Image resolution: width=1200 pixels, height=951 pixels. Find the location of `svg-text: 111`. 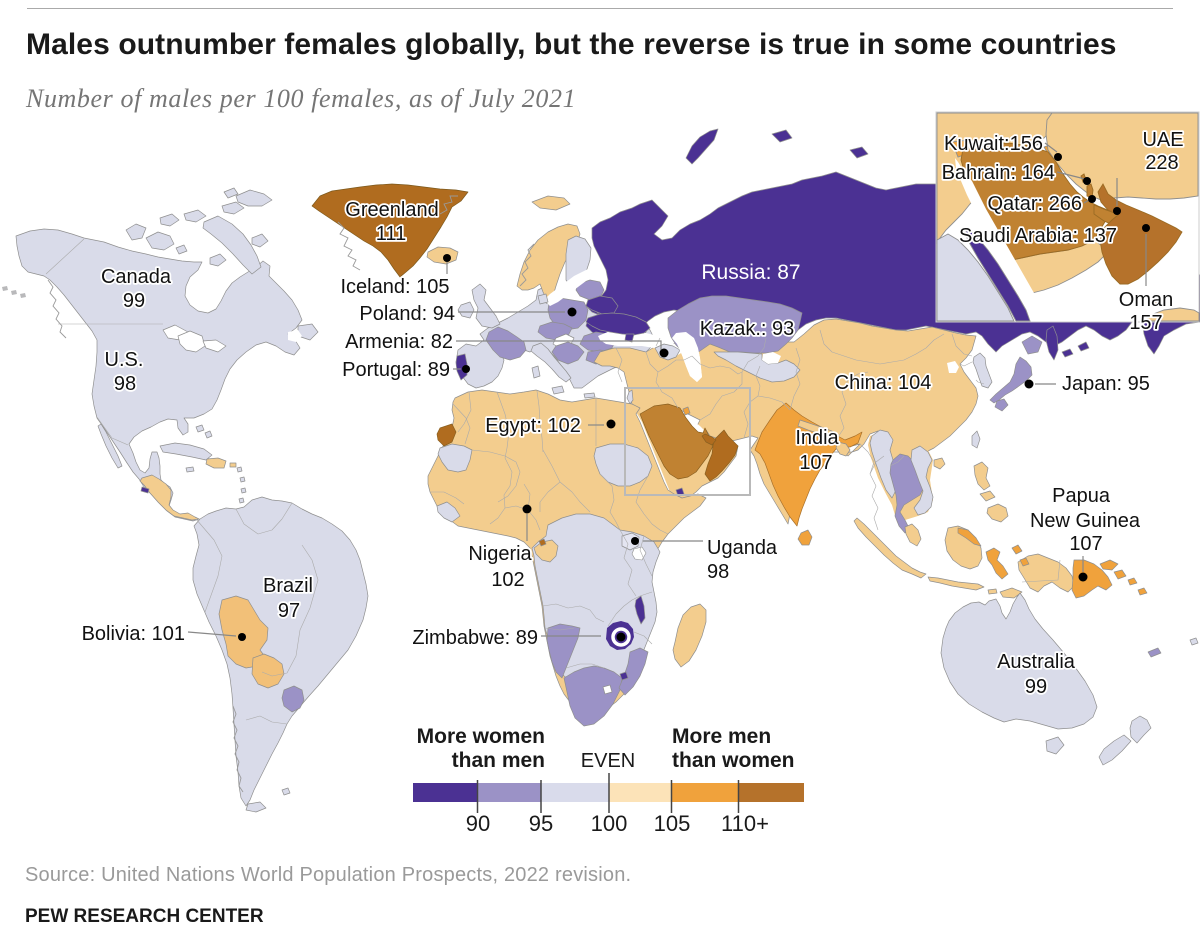

svg-text: 111 is located at coordinates (391, 234).